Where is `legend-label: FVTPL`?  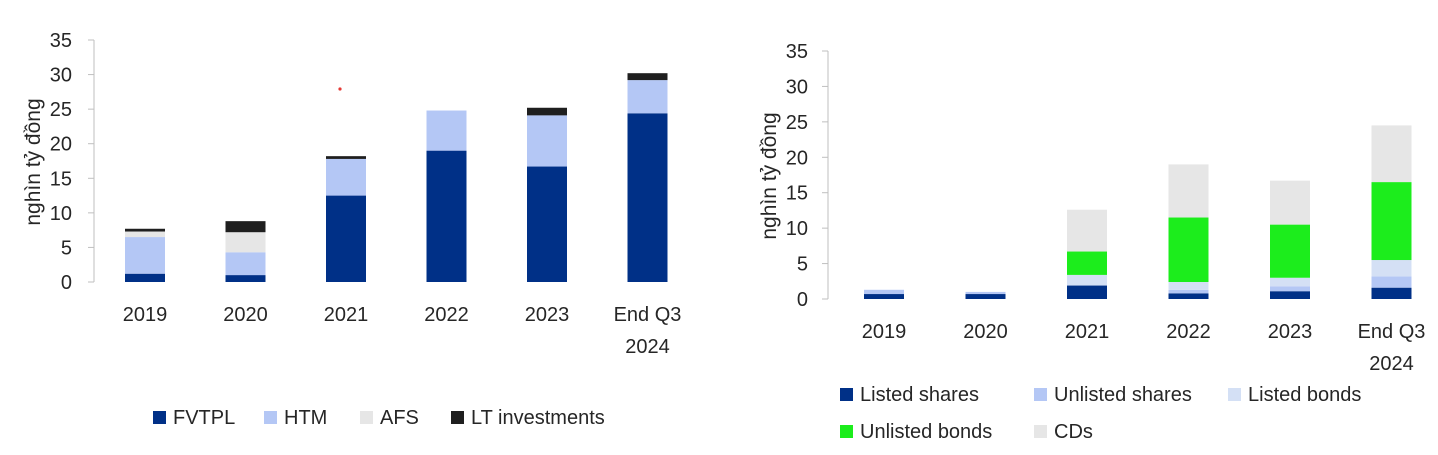
legend-label: FVTPL is located at coordinates (204, 418).